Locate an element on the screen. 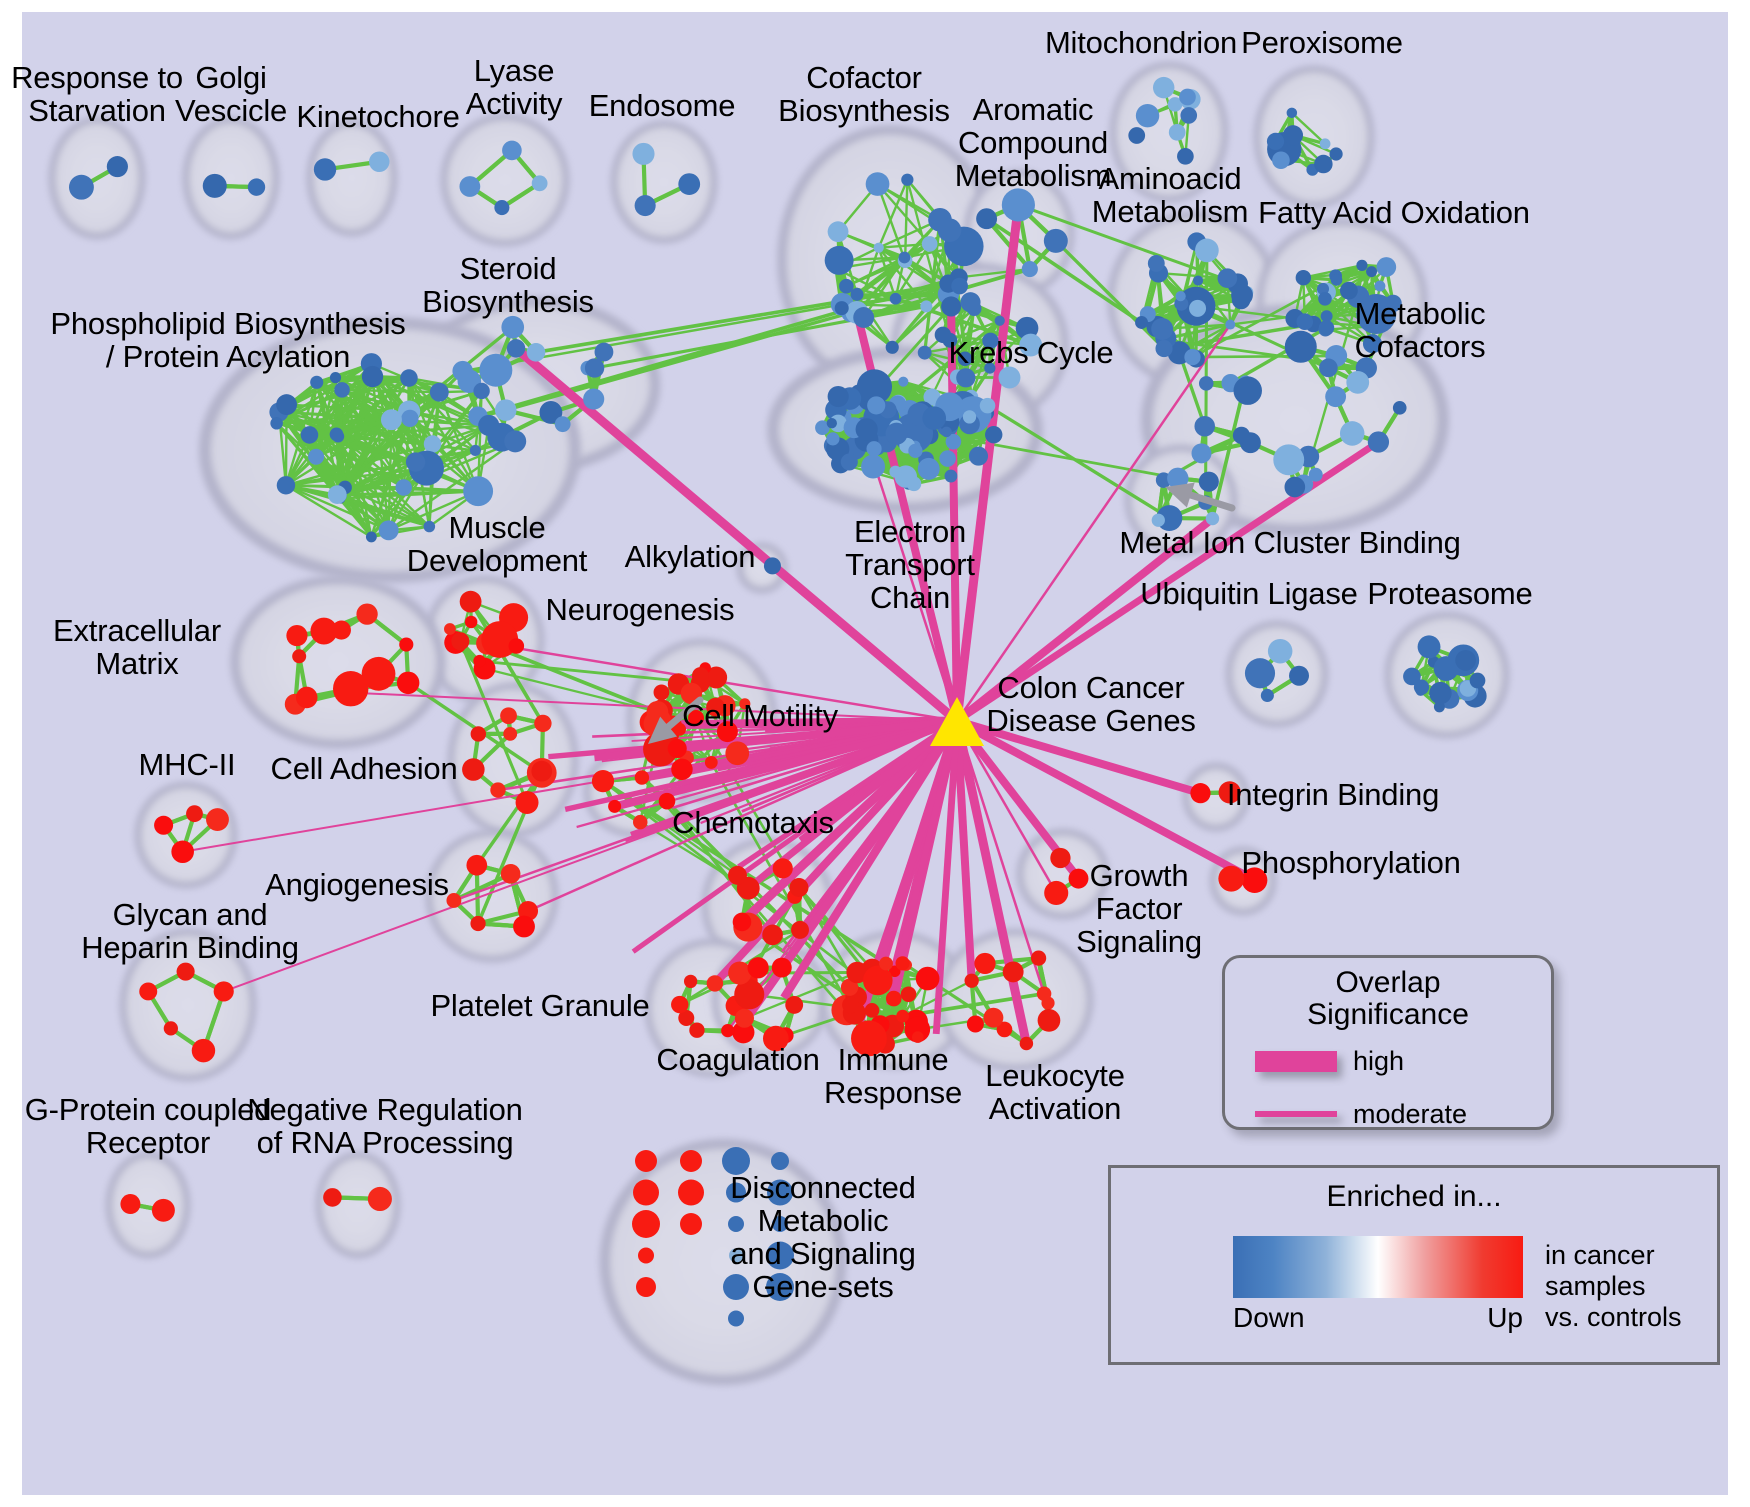 This screenshot has width=1750, height=1507. high-significance-swatch is located at coordinates (1296, 1061).